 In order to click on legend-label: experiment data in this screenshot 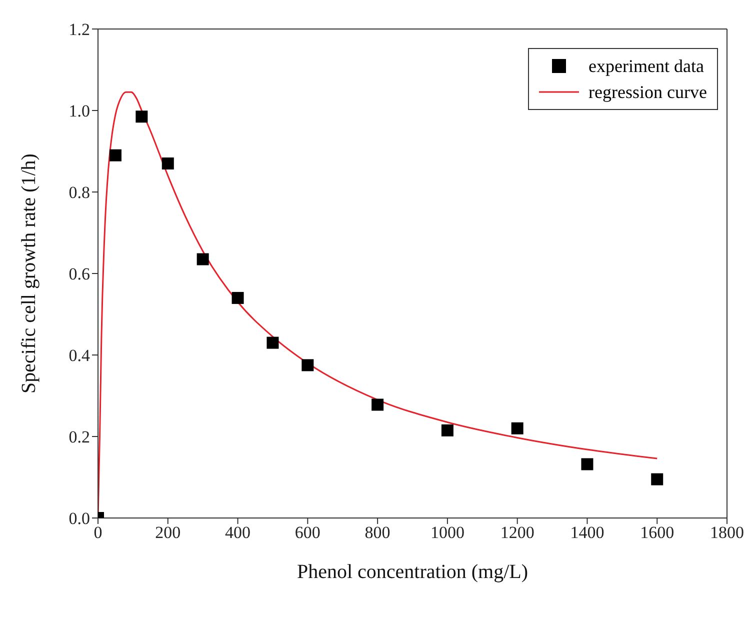, I will do `click(646, 66)`.